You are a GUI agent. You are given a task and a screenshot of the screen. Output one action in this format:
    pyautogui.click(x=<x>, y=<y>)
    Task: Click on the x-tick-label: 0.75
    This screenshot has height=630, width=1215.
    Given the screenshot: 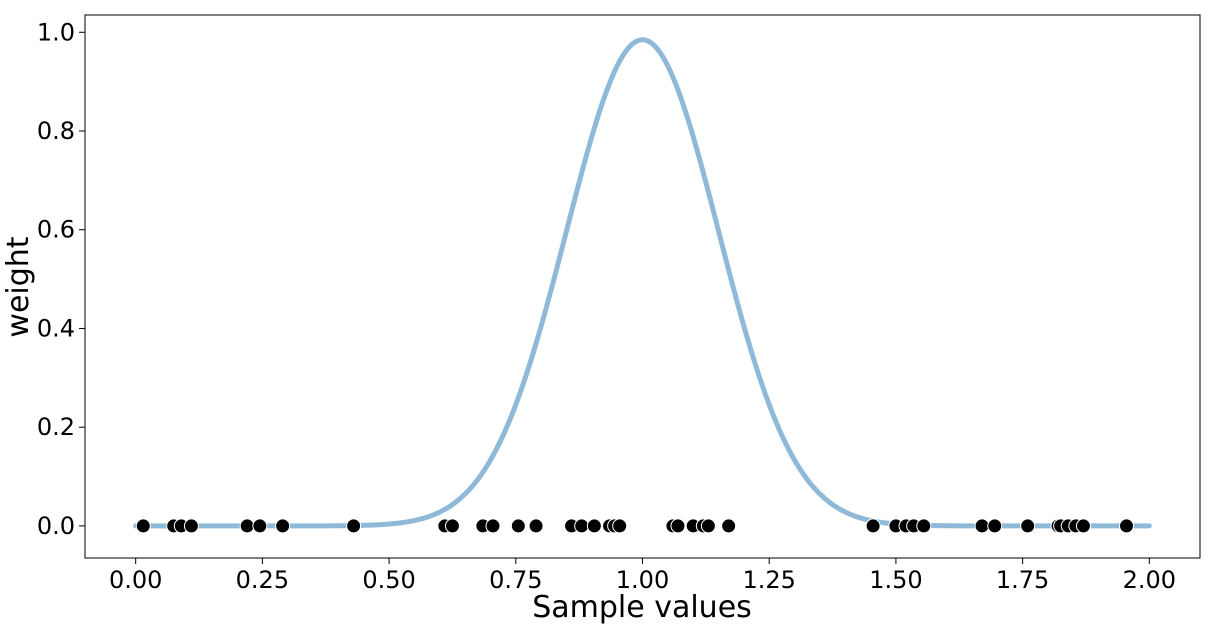 What is the action you would take?
    pyautogui.click(x=515, y=580)
    